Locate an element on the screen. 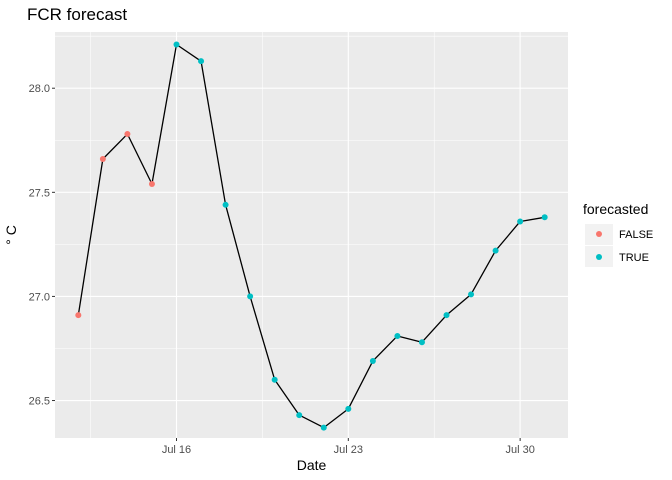  y-tick-label: 26.5 is located at coordinates (39, 402).